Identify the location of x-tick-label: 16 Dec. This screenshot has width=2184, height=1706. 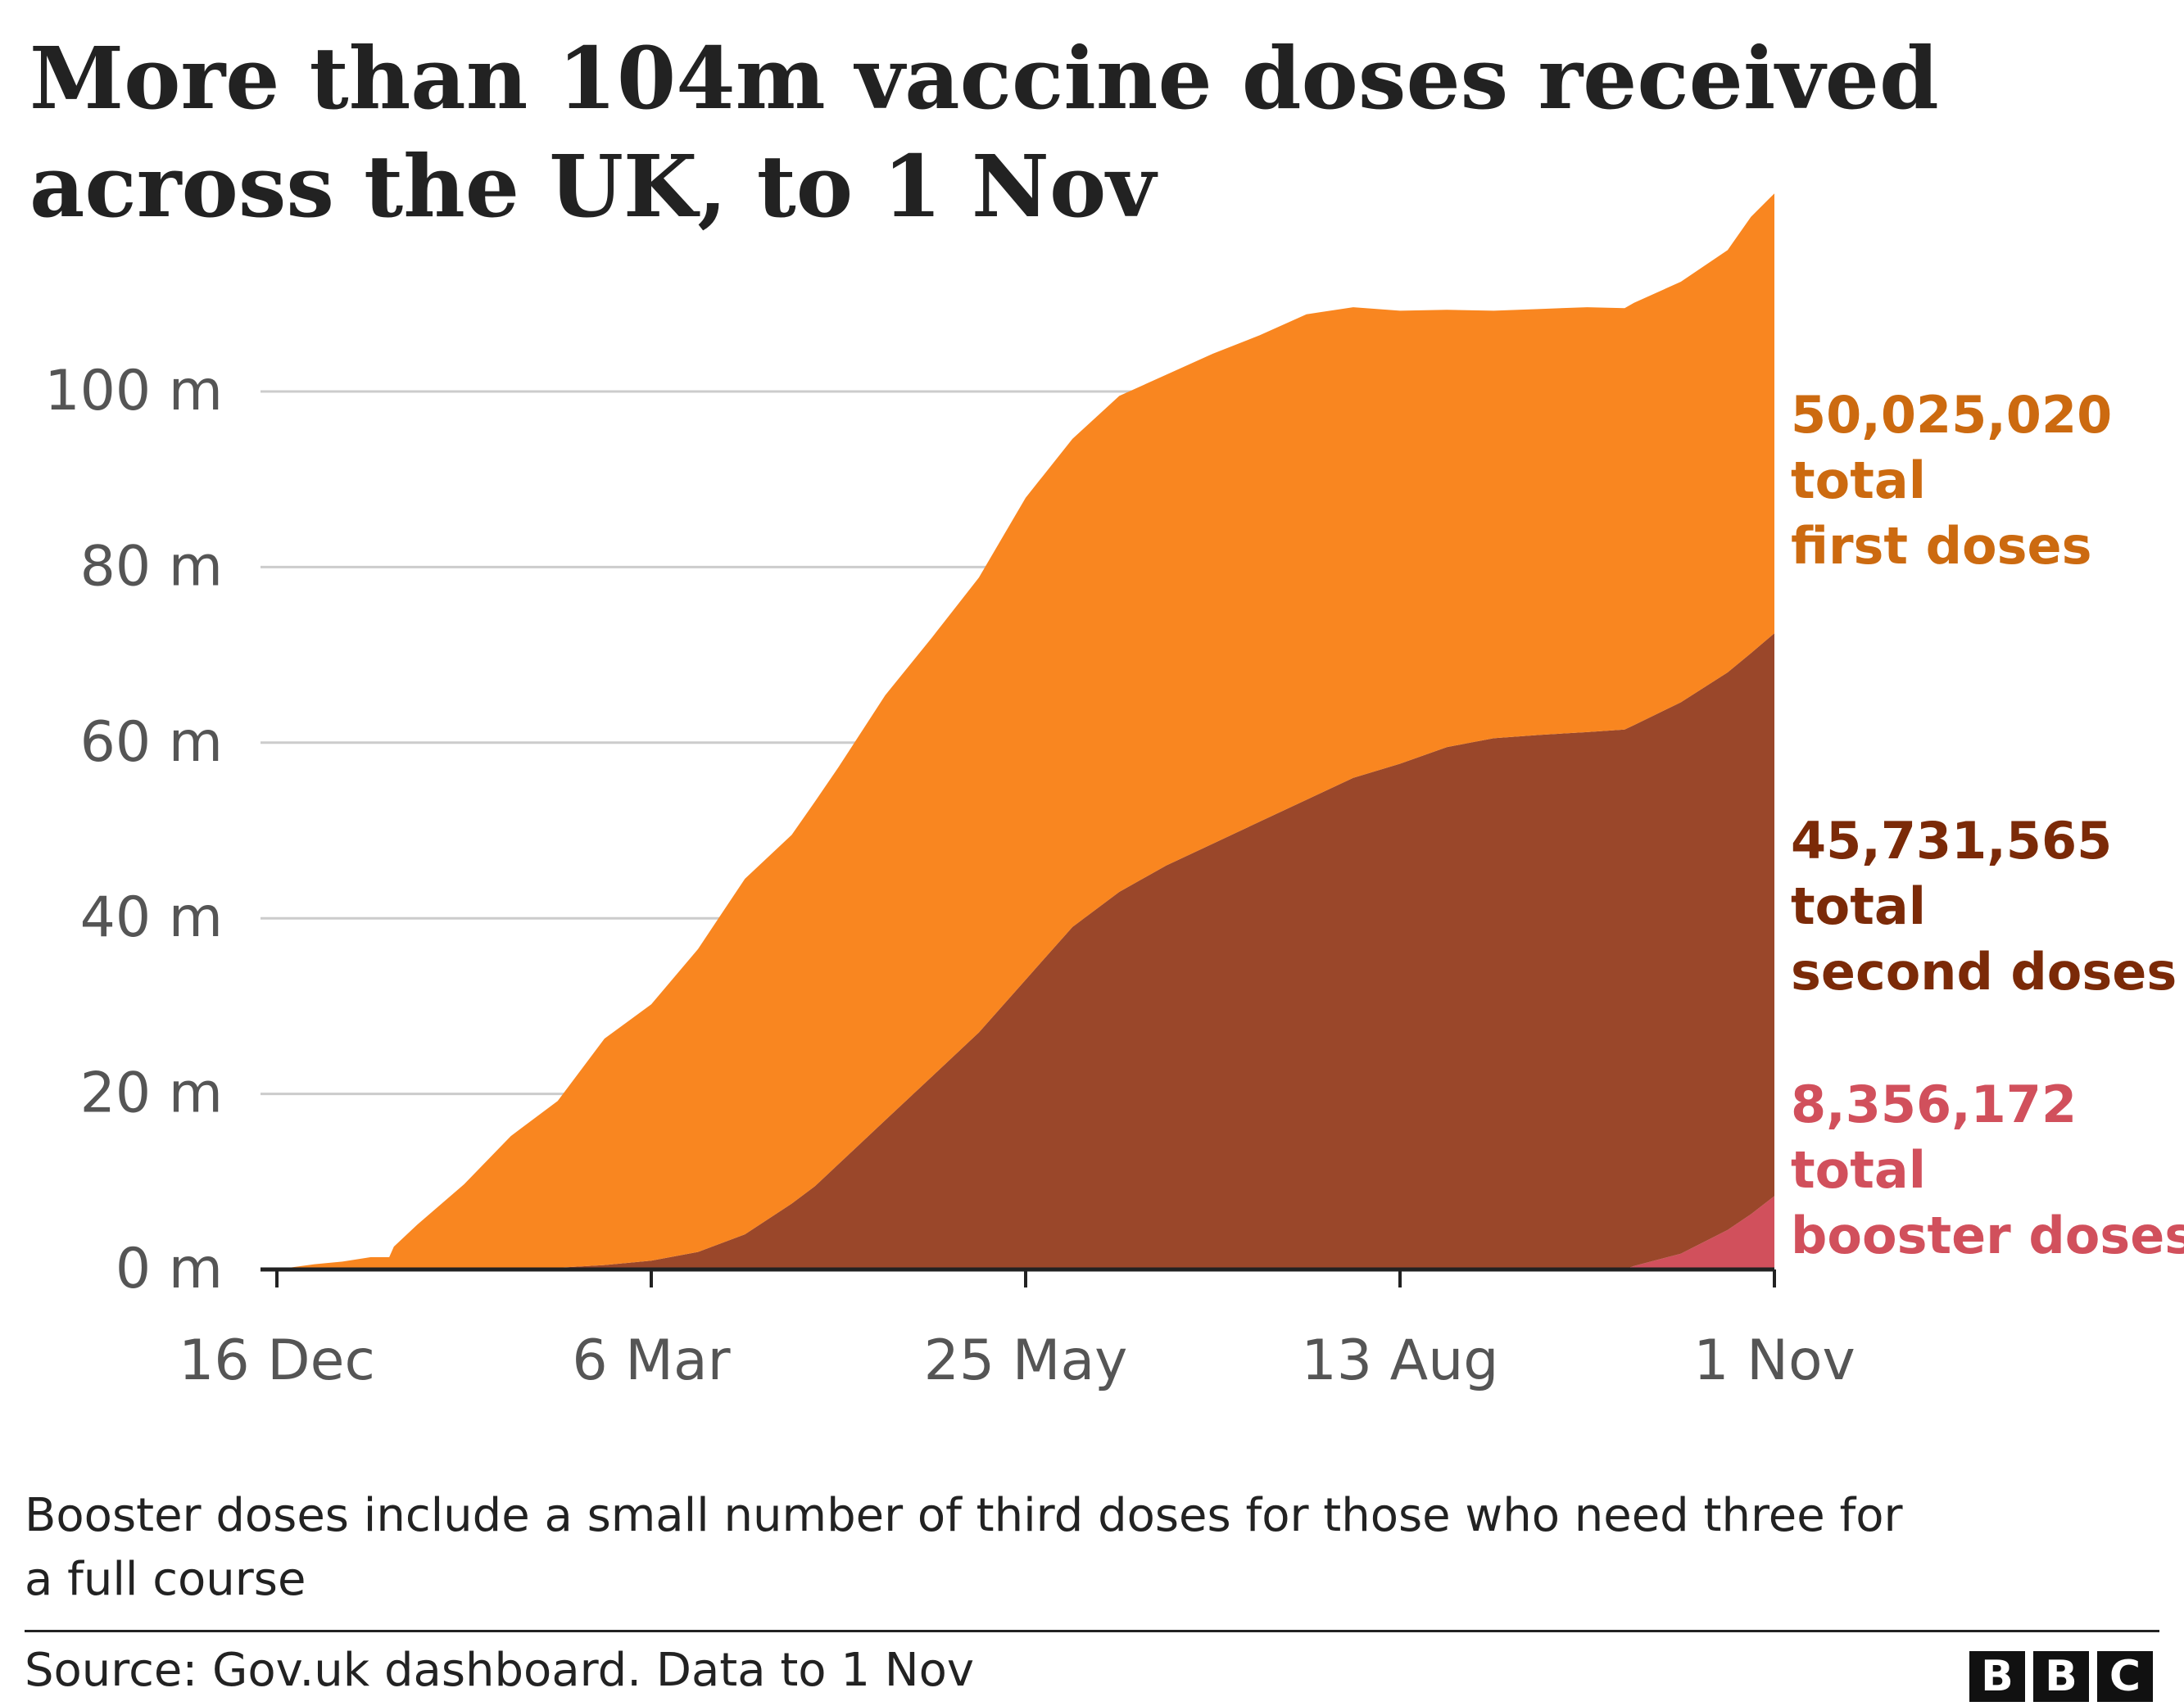
(277, 1360).